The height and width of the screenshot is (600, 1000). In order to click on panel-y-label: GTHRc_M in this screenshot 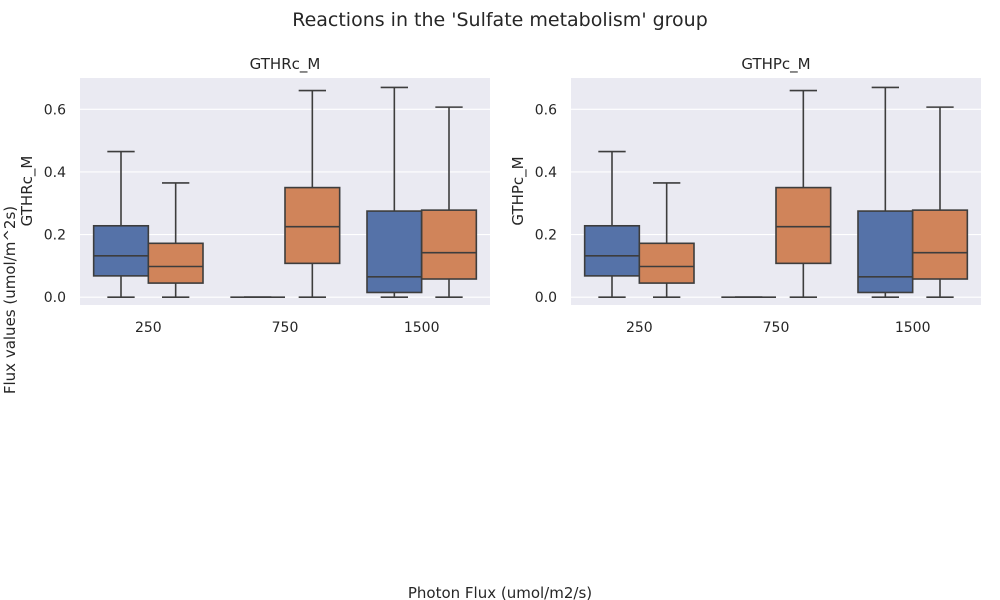, I will do `click(27, 191)`.